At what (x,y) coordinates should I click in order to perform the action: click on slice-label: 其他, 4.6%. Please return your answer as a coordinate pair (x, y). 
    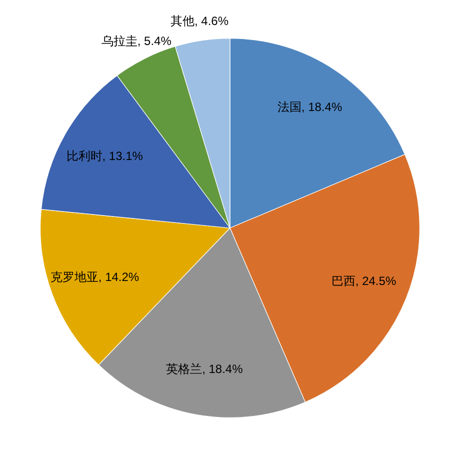
    Looking at the image, I should click on (199, 21).